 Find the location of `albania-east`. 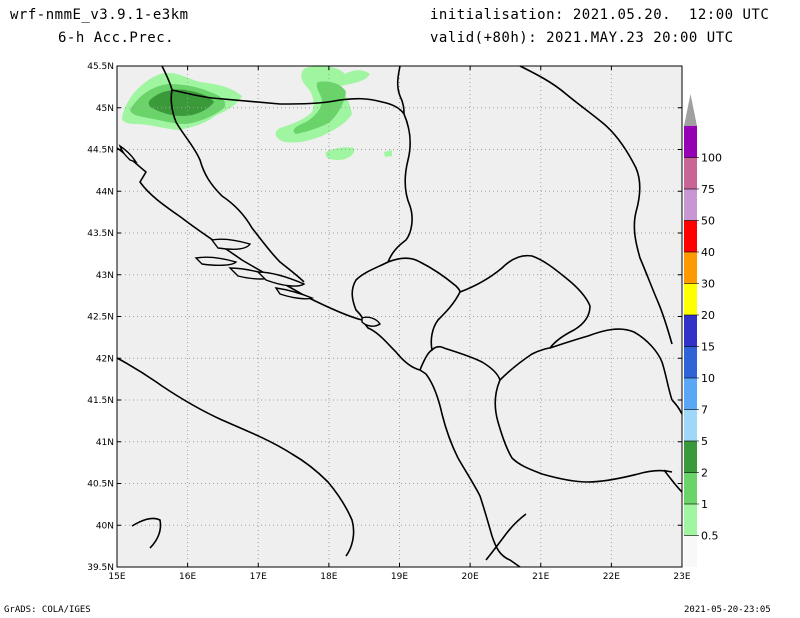

albania-east is located at coordinates (518, 427).